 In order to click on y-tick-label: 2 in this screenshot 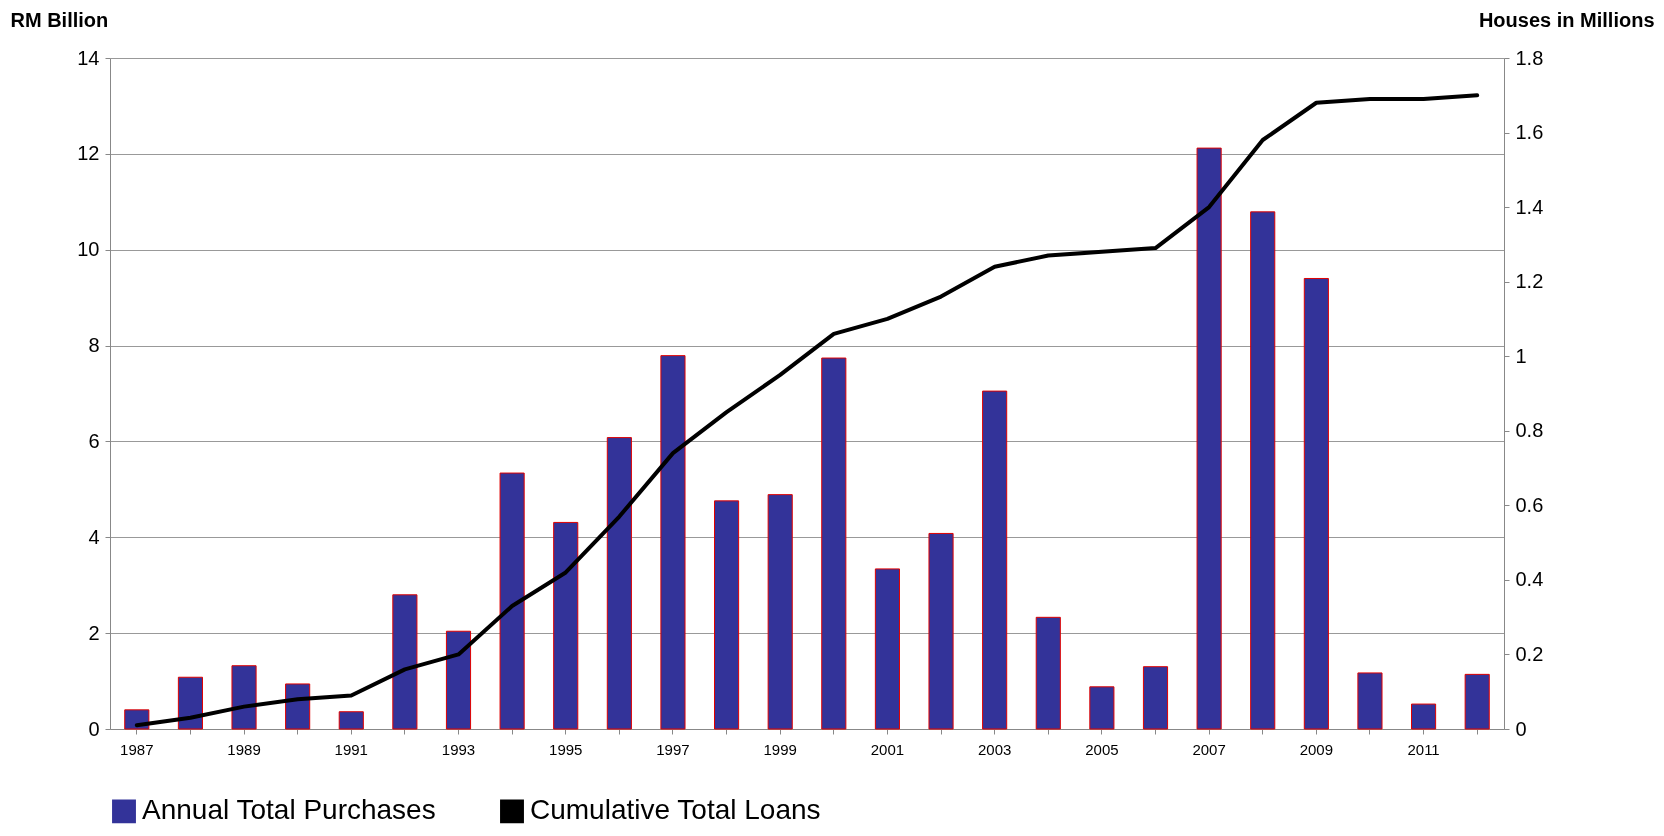, I will do `click(94, 632)`.